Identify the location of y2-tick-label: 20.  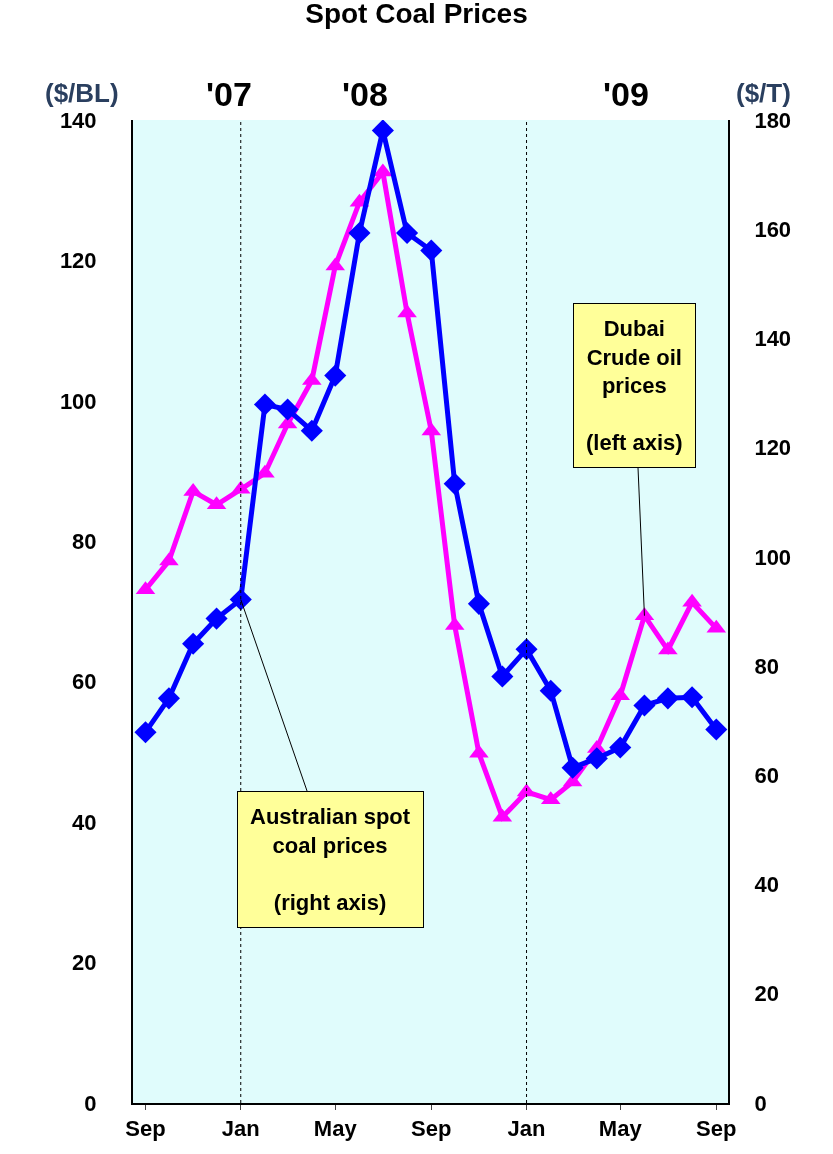
(766, 994).